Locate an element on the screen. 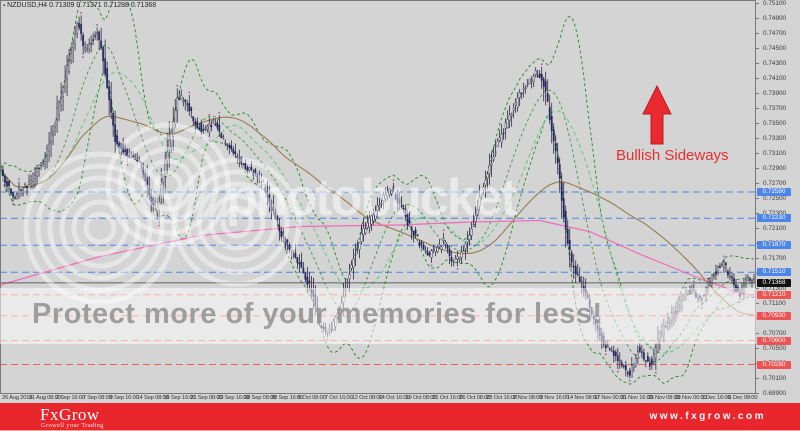 The height and width of the screenshot is (431, 800). time-tick-label: 28 Oct 16:00 is located at coordinates (501, 398).